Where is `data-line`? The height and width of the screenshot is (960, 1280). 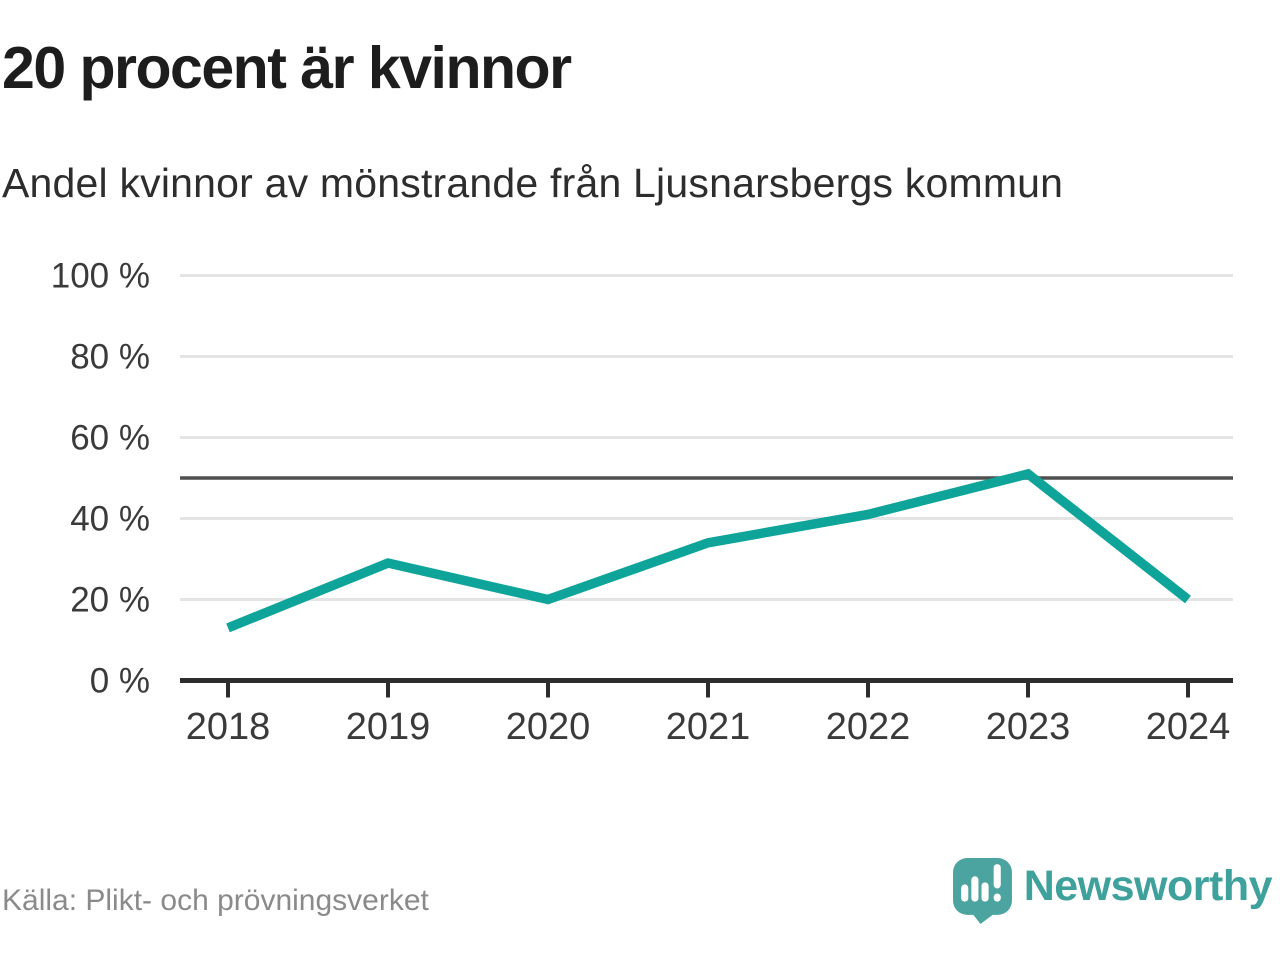 data-line is located at coordinates (708, 550).